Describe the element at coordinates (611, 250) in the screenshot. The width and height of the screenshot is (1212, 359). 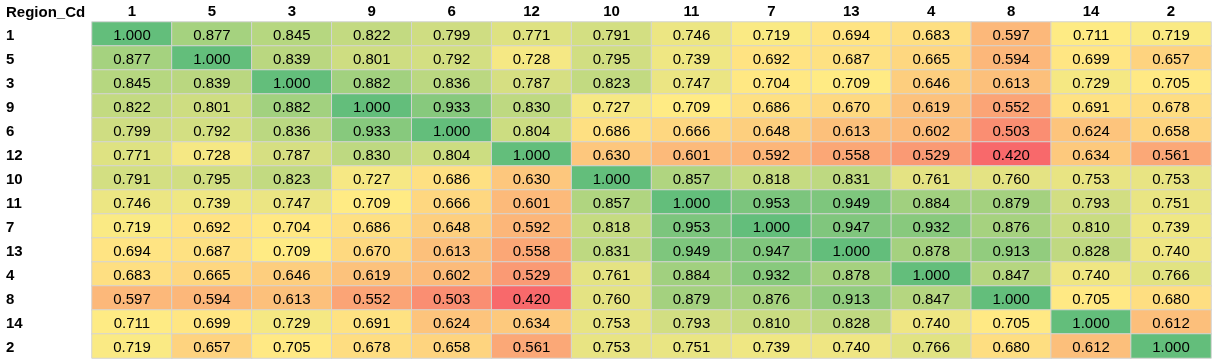
I see `data-label: 0.831` at that location.